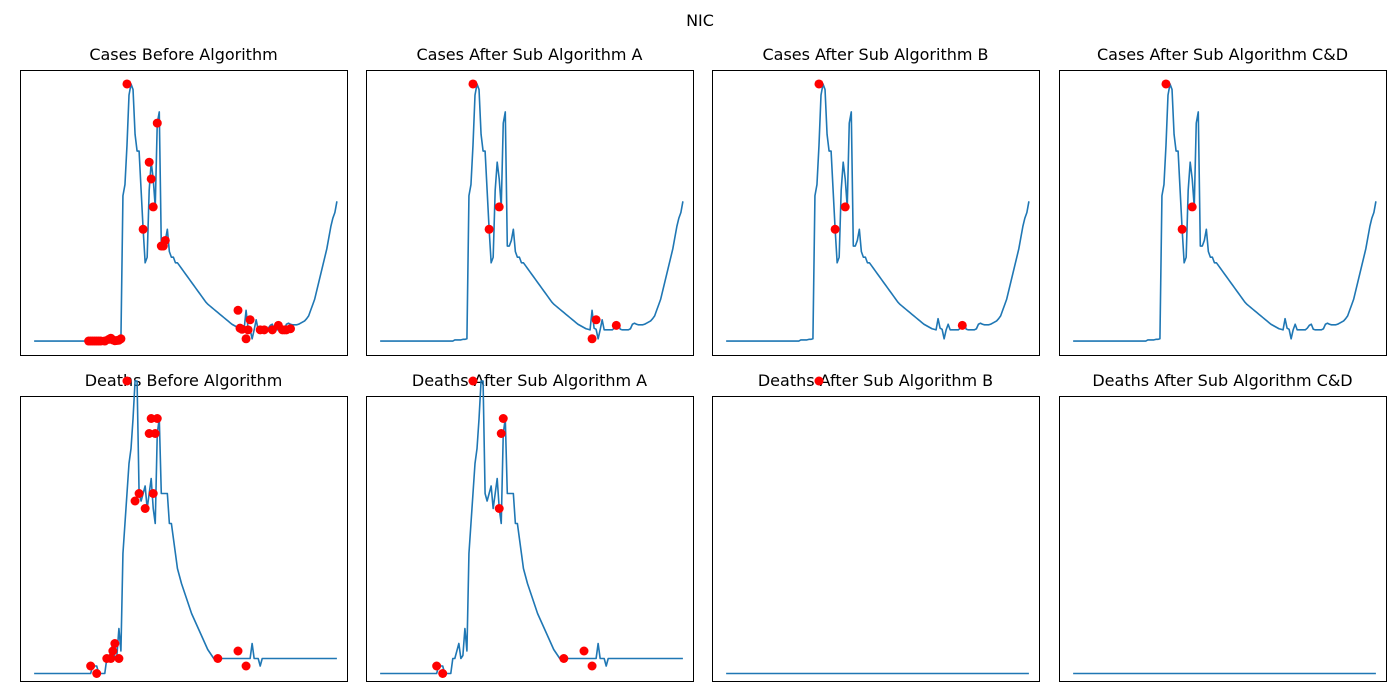 The image size is (1400, 700). I want to click on figure-title: NIC, so click(700, 20).